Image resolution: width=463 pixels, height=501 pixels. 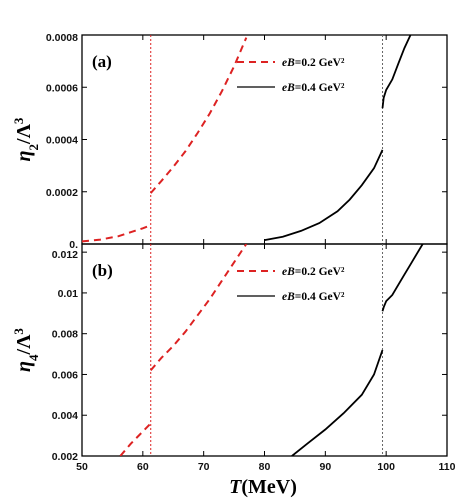 What do you see at coordinates (26, 139) in the screenshot?
I see `y-axis-label: η2/Λ3` at bounding box center [26, 139].